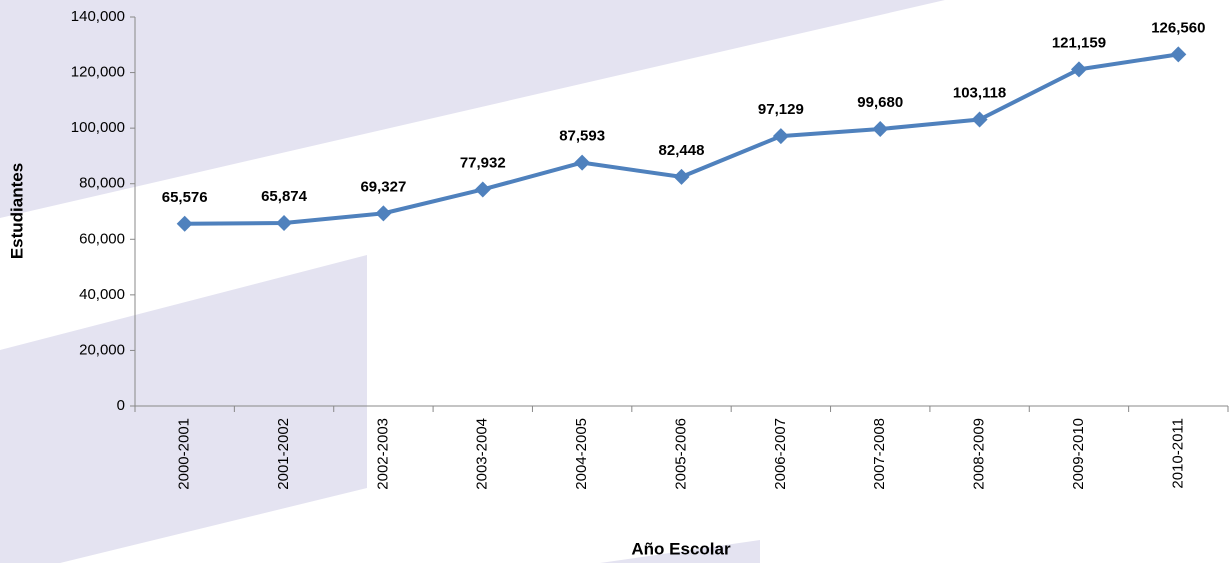  What do you see at coordinates (979, 92) in the screenshot?
I see `data-label: 103,118` at bounding box center [979, 92].